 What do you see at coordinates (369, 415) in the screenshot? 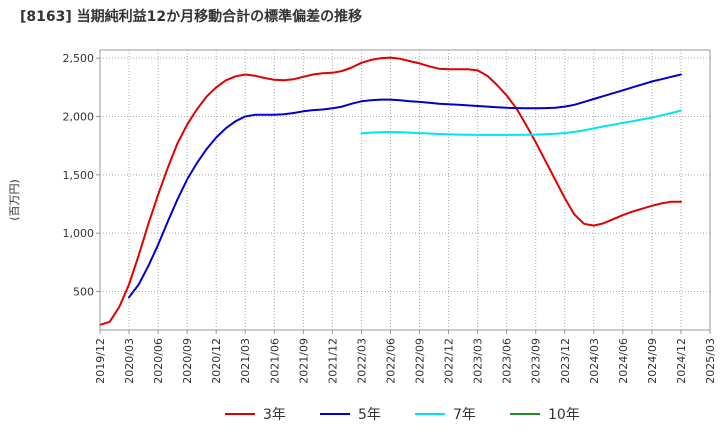
I see `legend-label-1: 5年` at bounding box center [369, 415].